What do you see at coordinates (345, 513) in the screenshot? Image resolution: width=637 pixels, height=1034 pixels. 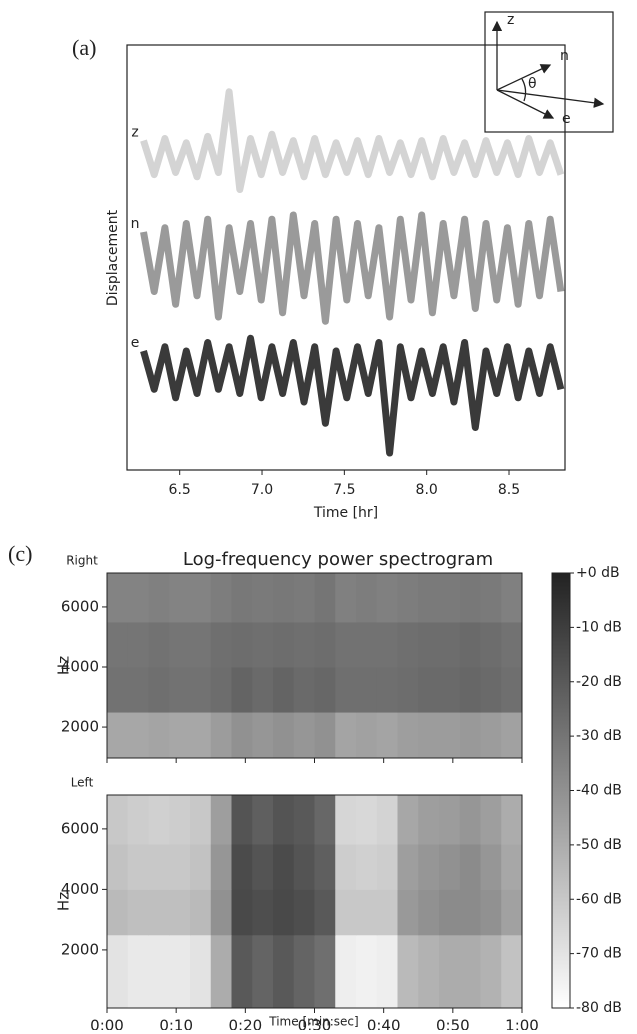 I see `x-axis-label: Time [hr]` at bounding box center [345, 513].